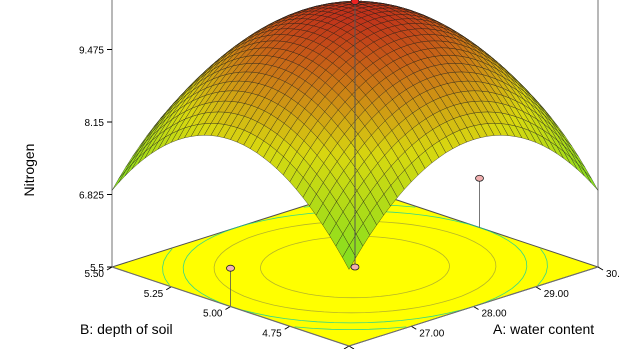 The width and height of the screenshot is (619, 349). I want to click on z-tick-label: 8.15, so click(95, 123).